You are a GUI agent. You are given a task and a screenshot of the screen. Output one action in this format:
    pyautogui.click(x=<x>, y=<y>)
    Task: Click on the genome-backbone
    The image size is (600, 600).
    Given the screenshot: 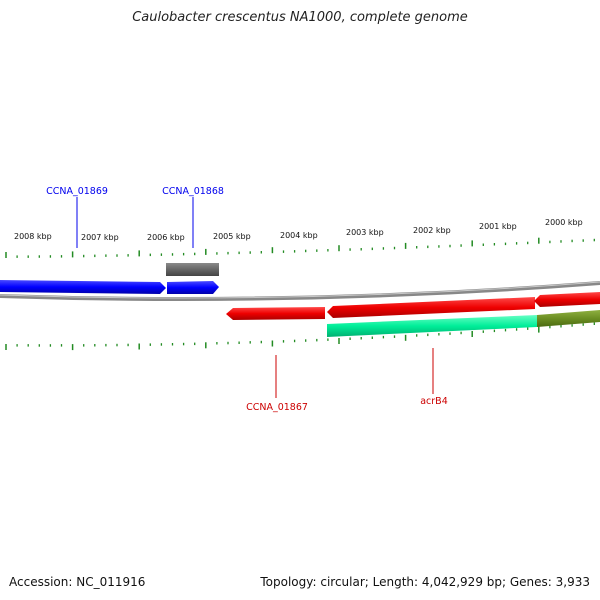 What is the action you would take?
    pyautogui.click(x=300, y=291)
    